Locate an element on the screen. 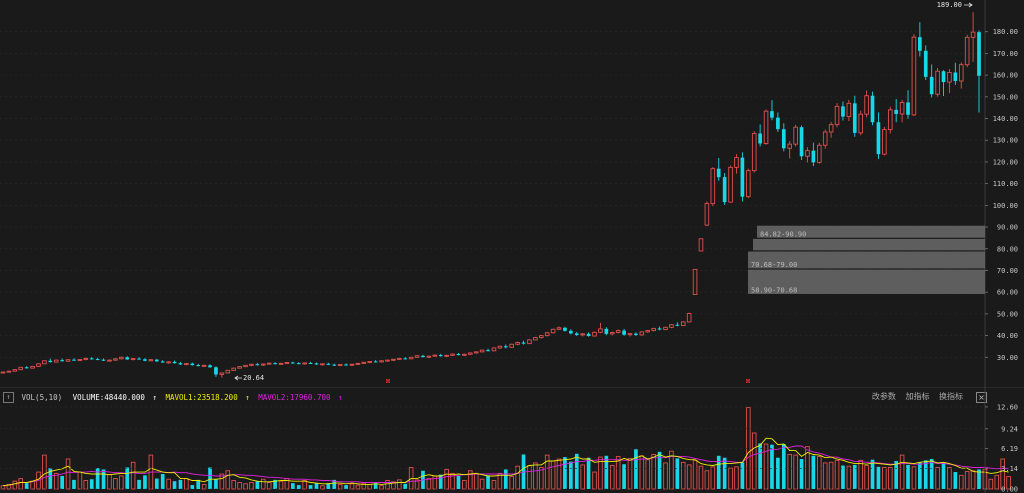 The image size is (1024, 493). y-tick-label: 12.60 is located at coordinates (1007, 407).